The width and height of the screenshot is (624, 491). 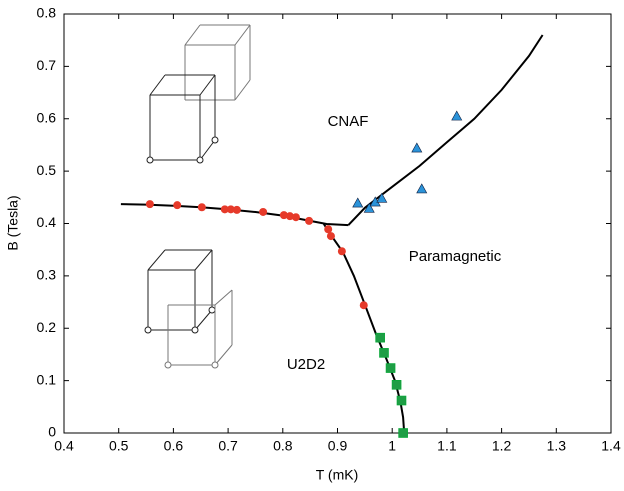 What do you see at coordinates (348, 121) in the screenshot?
I see `phase-label: CNAF` at bounding box center [348, 121].